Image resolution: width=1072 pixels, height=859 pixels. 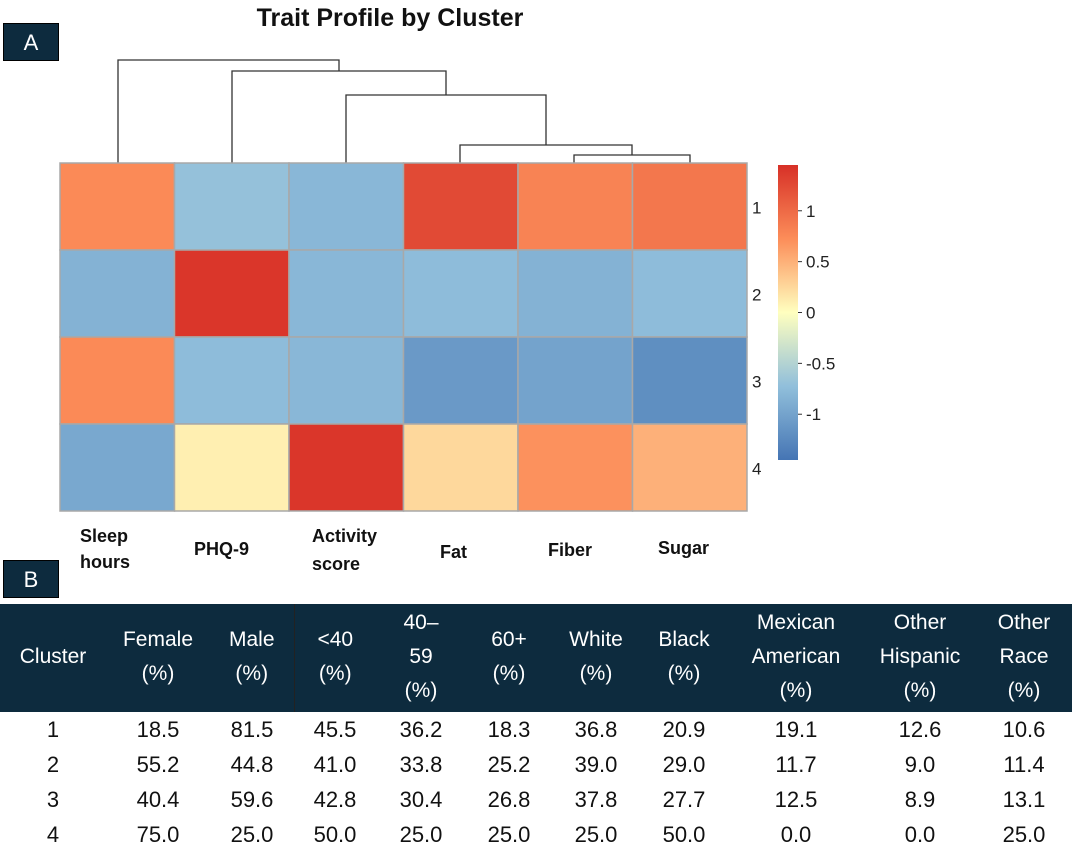 I want to click on heatmap-cell-r2-sleep-hours, so click(x=117, y=293).